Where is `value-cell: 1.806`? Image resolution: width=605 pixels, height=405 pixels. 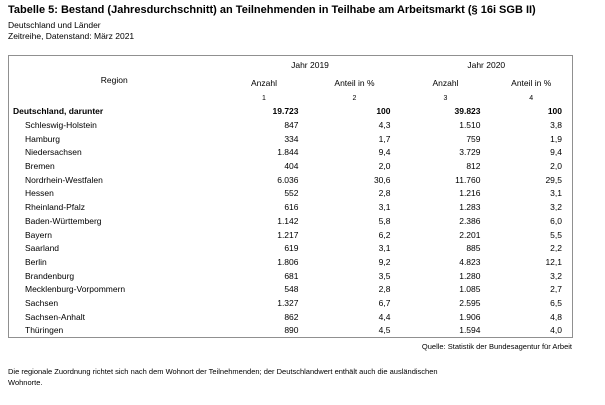 value-cell: 1.806 is located at coordinates (288, 261).